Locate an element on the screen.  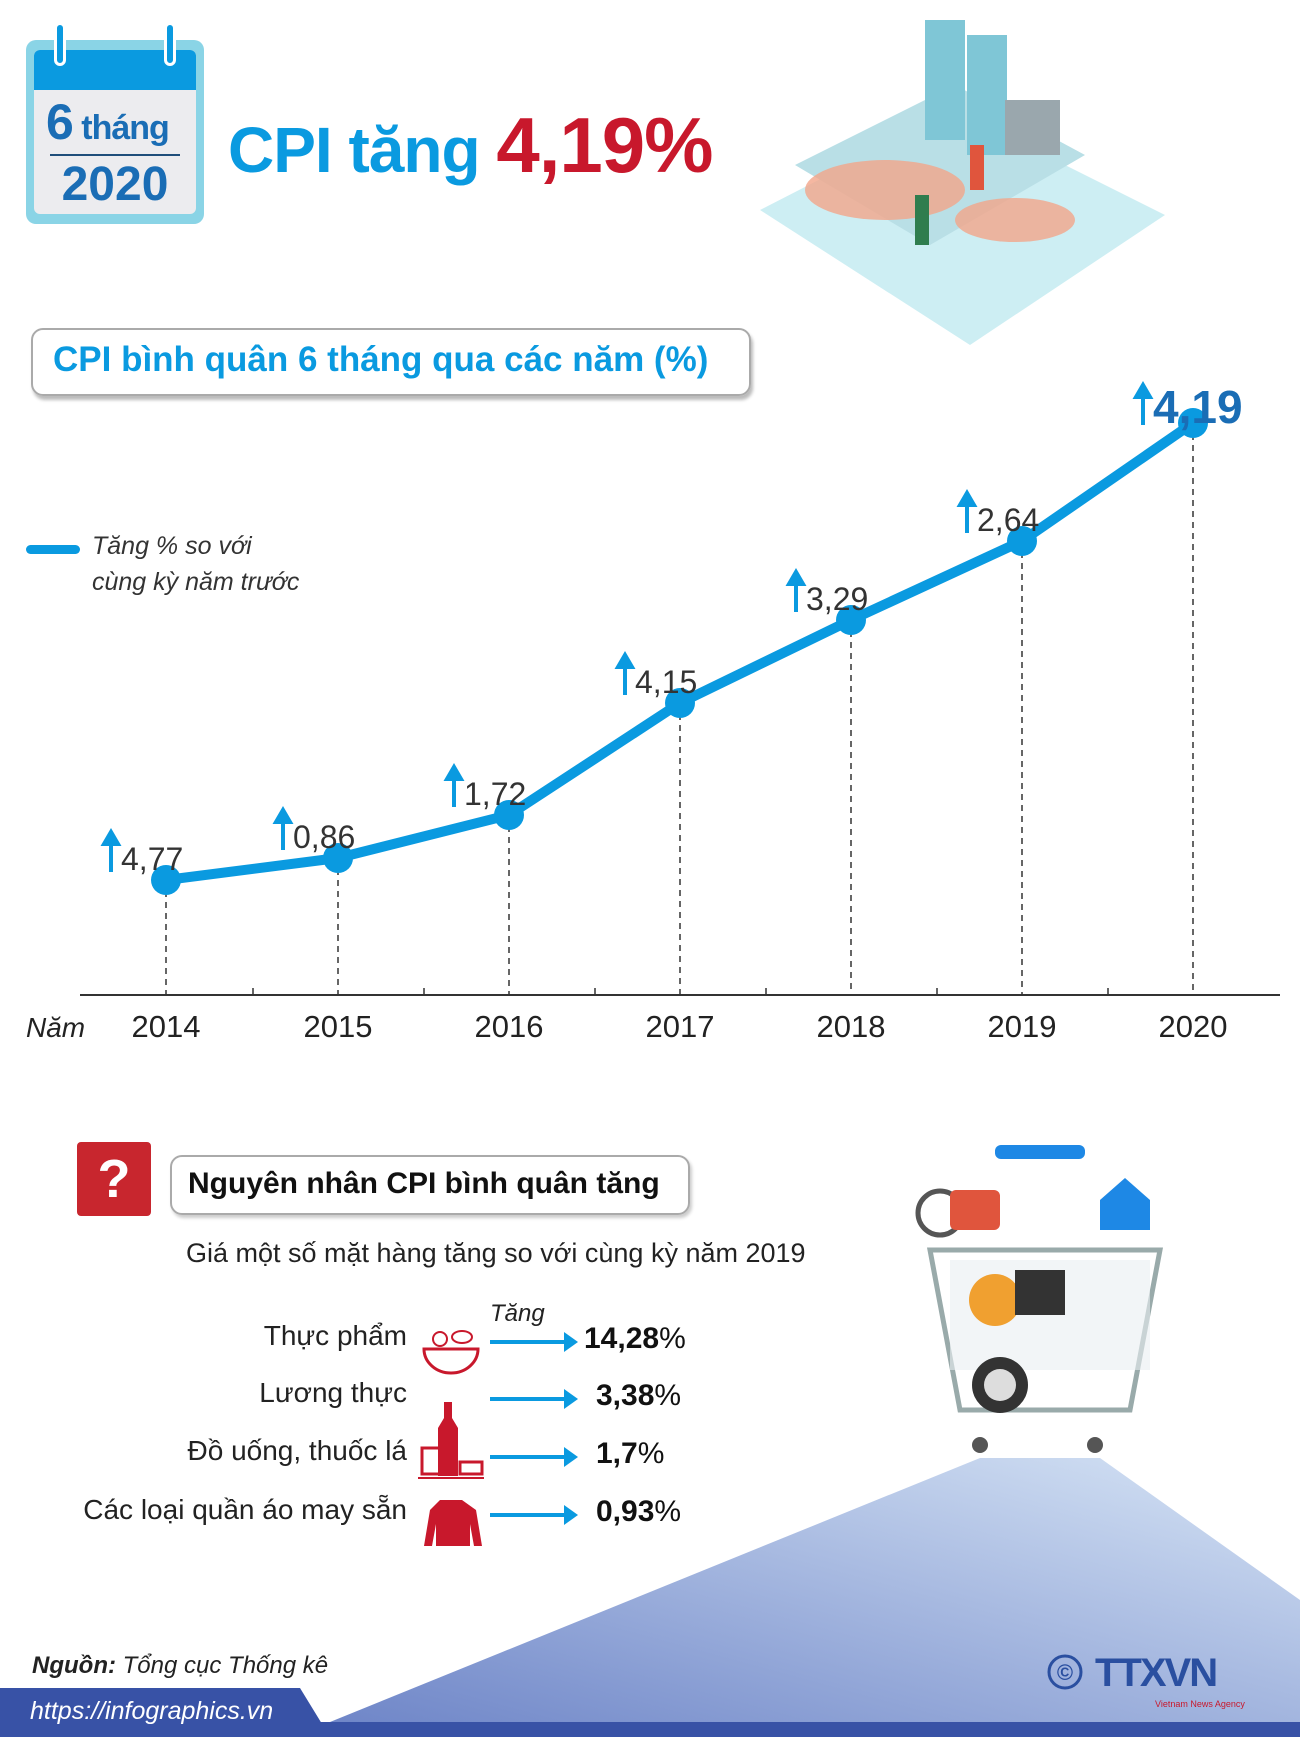
x-tick-label: 2016 is located at coordinates (509, 1026).